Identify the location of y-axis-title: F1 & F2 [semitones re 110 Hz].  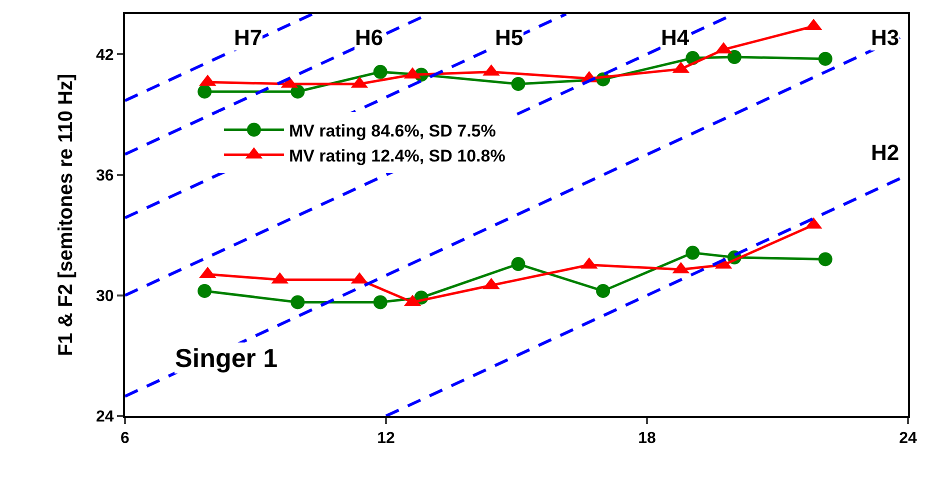
(66, 215).